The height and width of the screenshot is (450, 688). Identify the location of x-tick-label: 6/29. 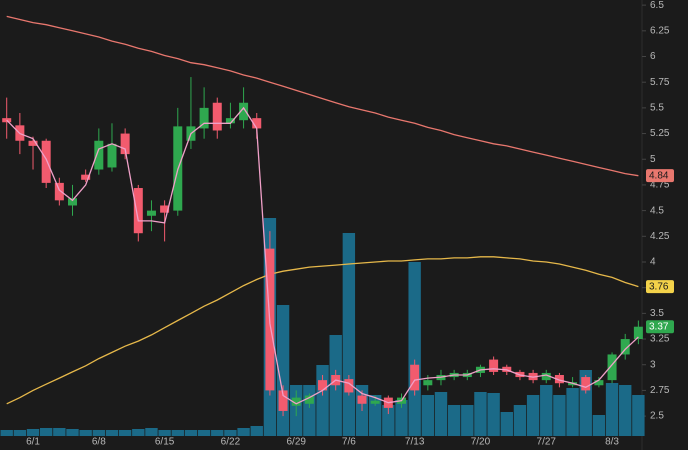
(296, 442).